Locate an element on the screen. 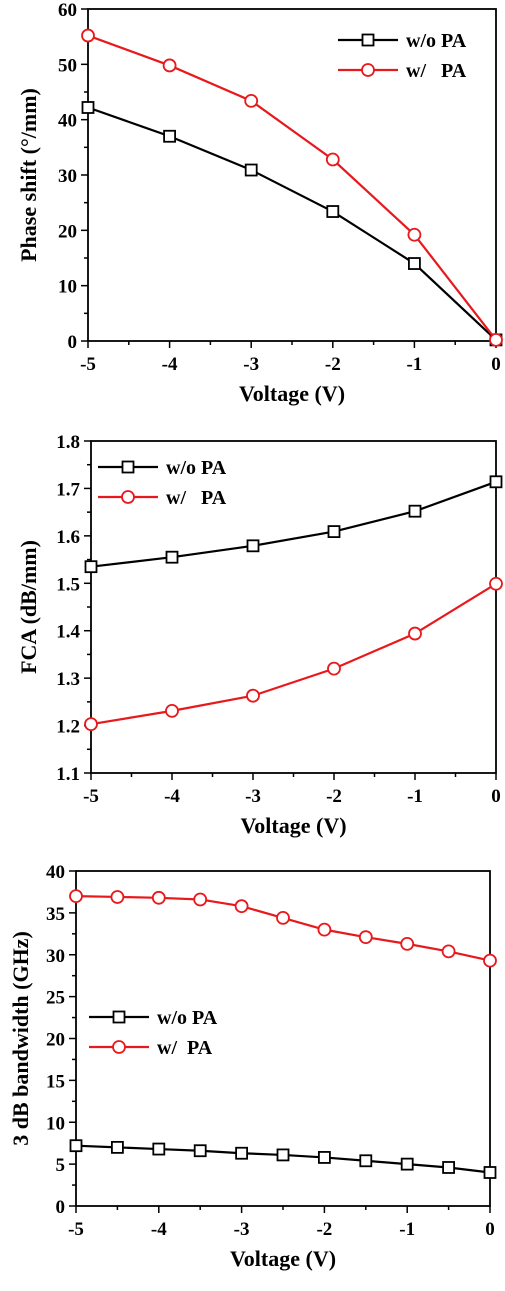 The image size is (505, 1291). y-tick-label: 15 is located at coordinates (55, 1081).